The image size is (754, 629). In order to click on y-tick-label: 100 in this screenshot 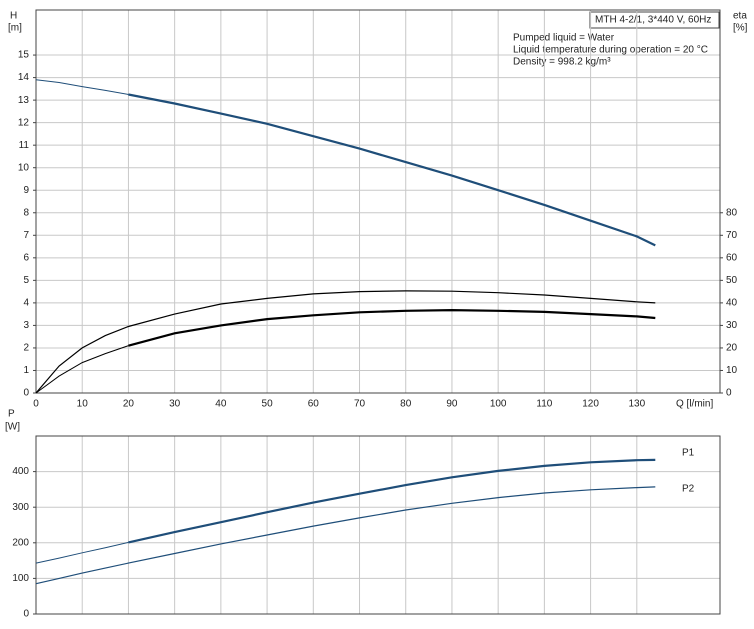, I will do `click(20, 578)`.